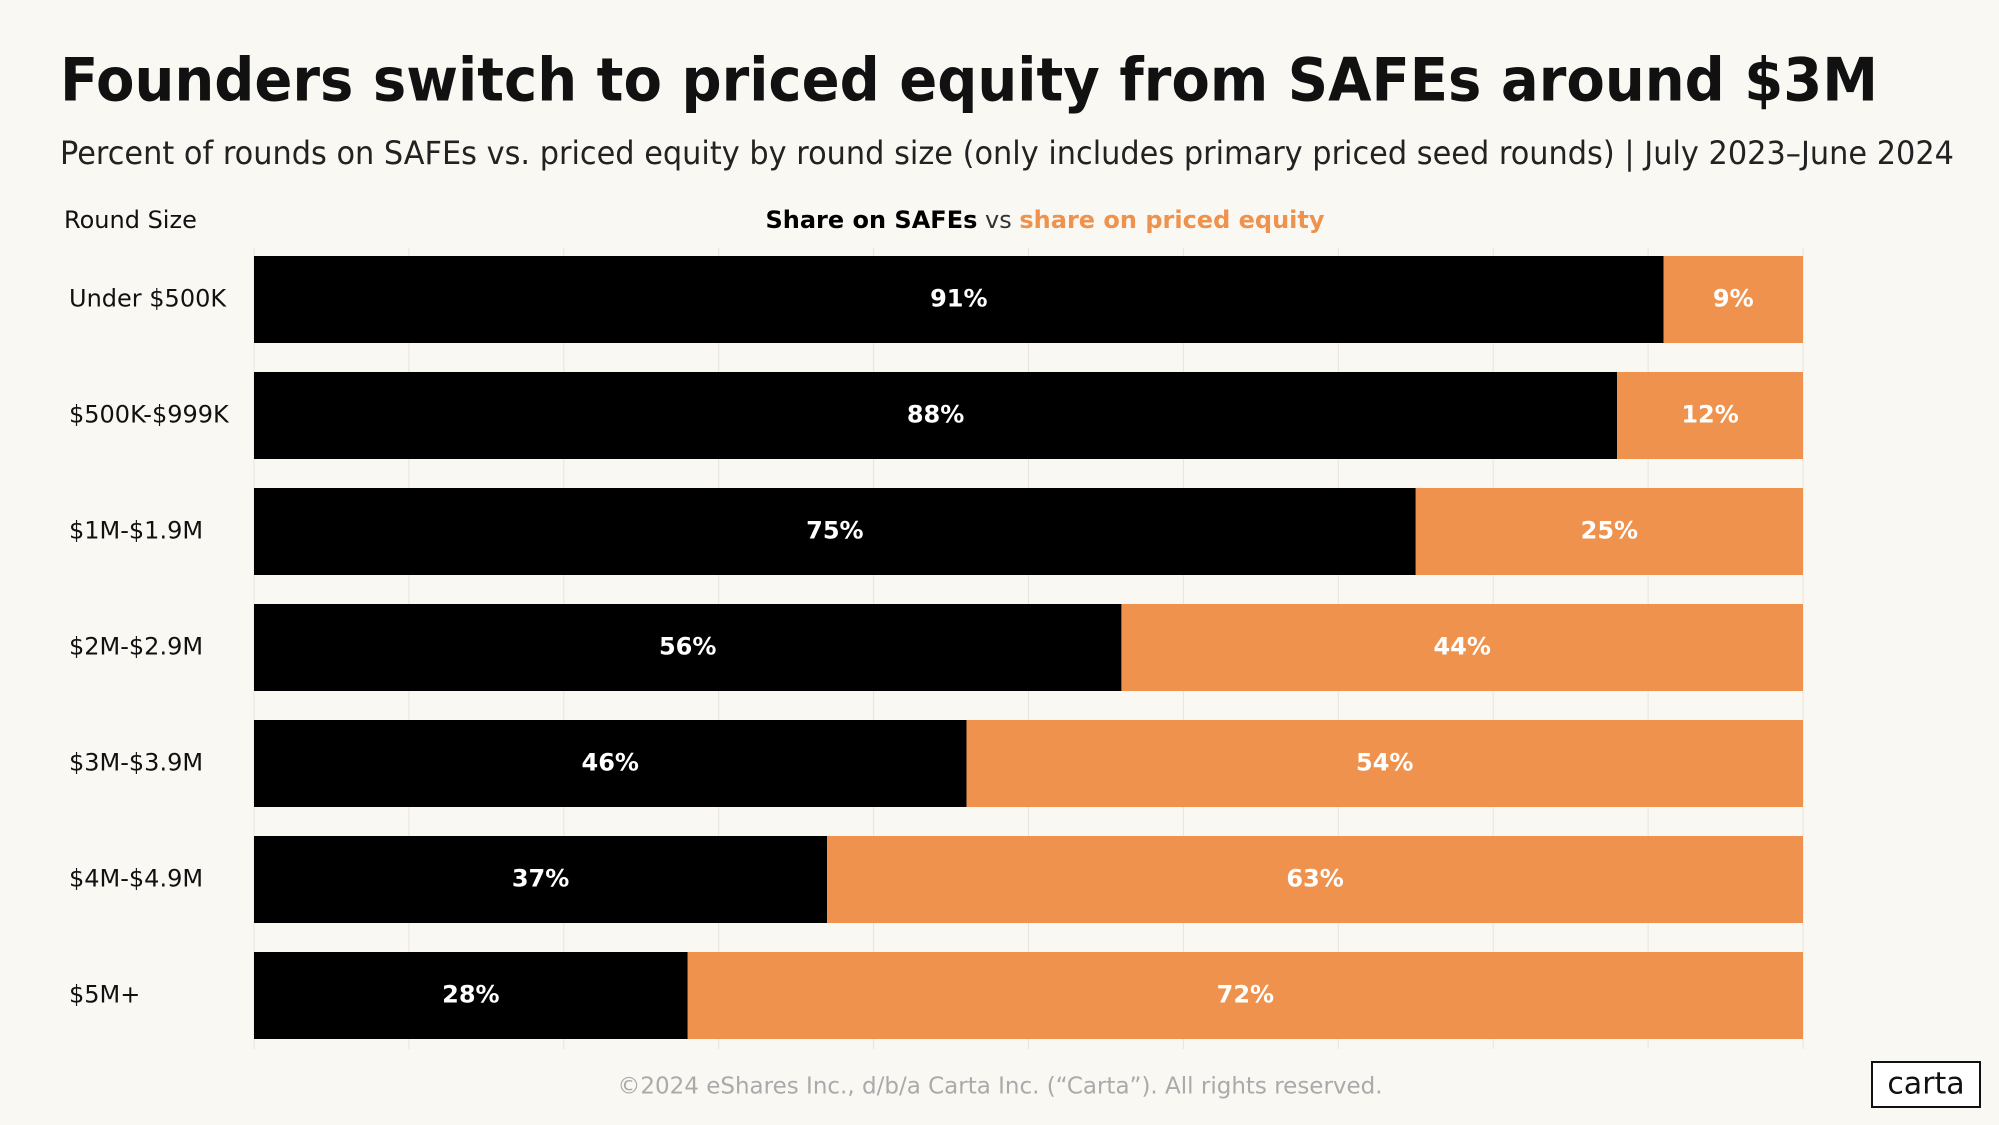  Describe the element at coordinates (136, 879) in the screenshot. I see `y-tick-label: $4M-$4.9M` at that location.